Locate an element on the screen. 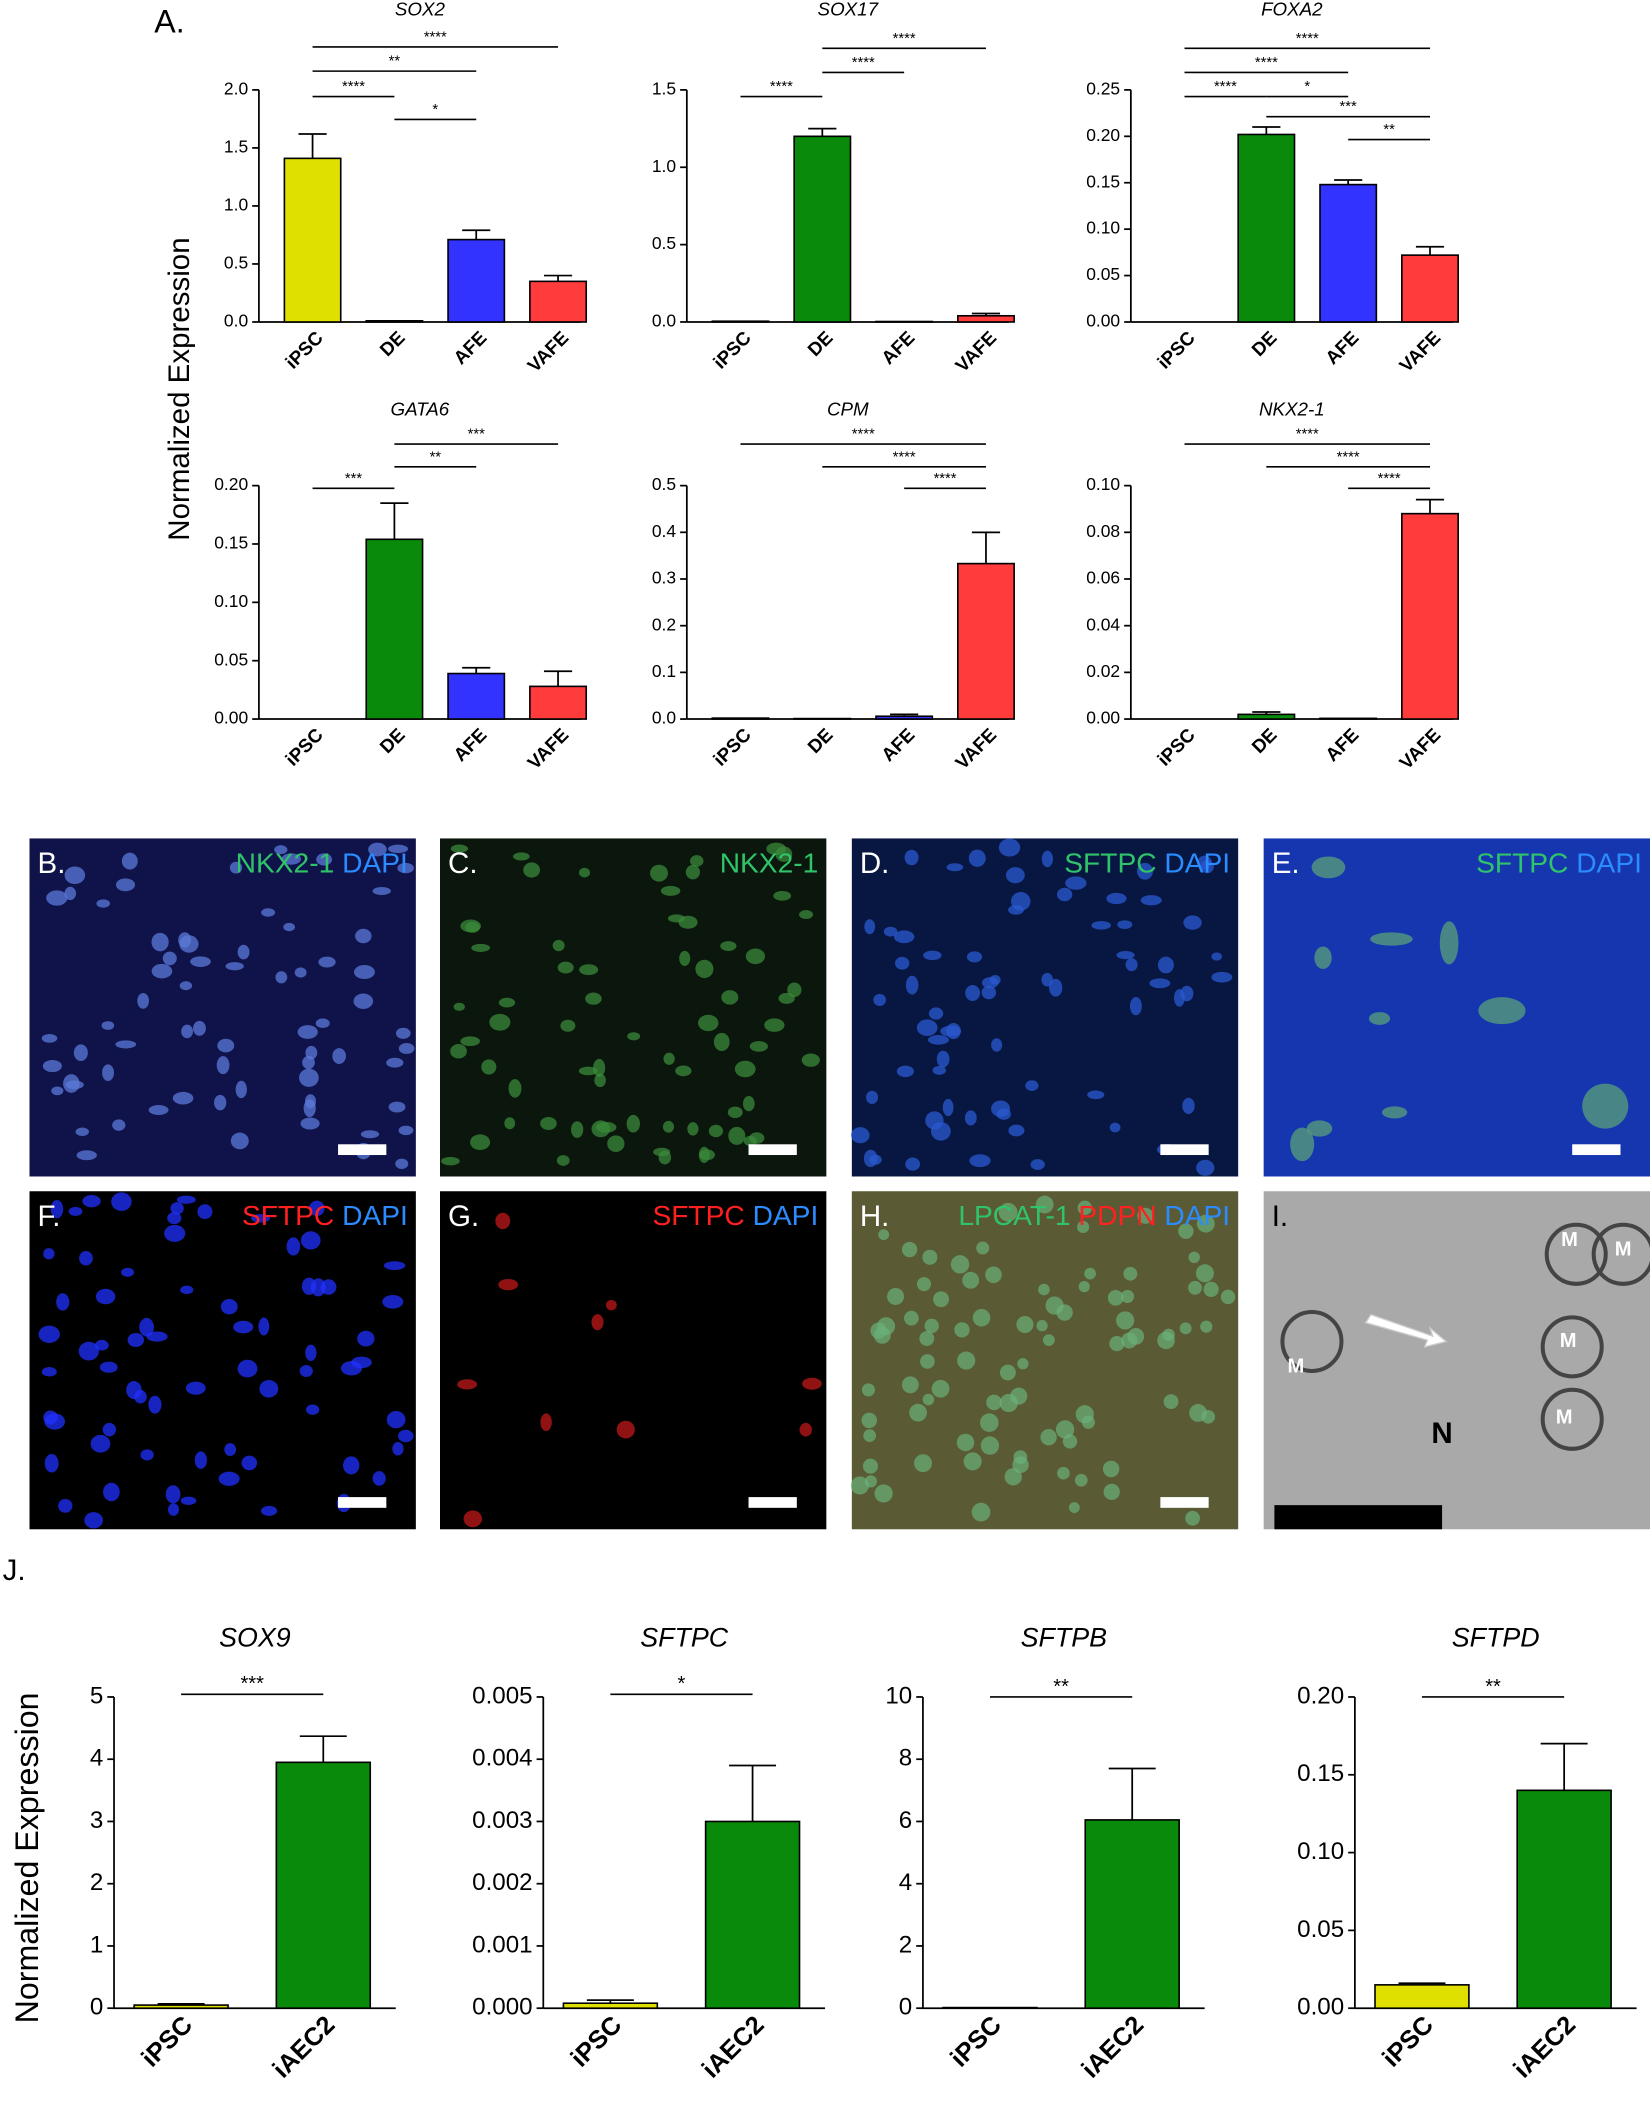 The height and width of the screenshot is (2104, 1650). y-tick-label: 0.10 is located at coordinates (1103, 228).